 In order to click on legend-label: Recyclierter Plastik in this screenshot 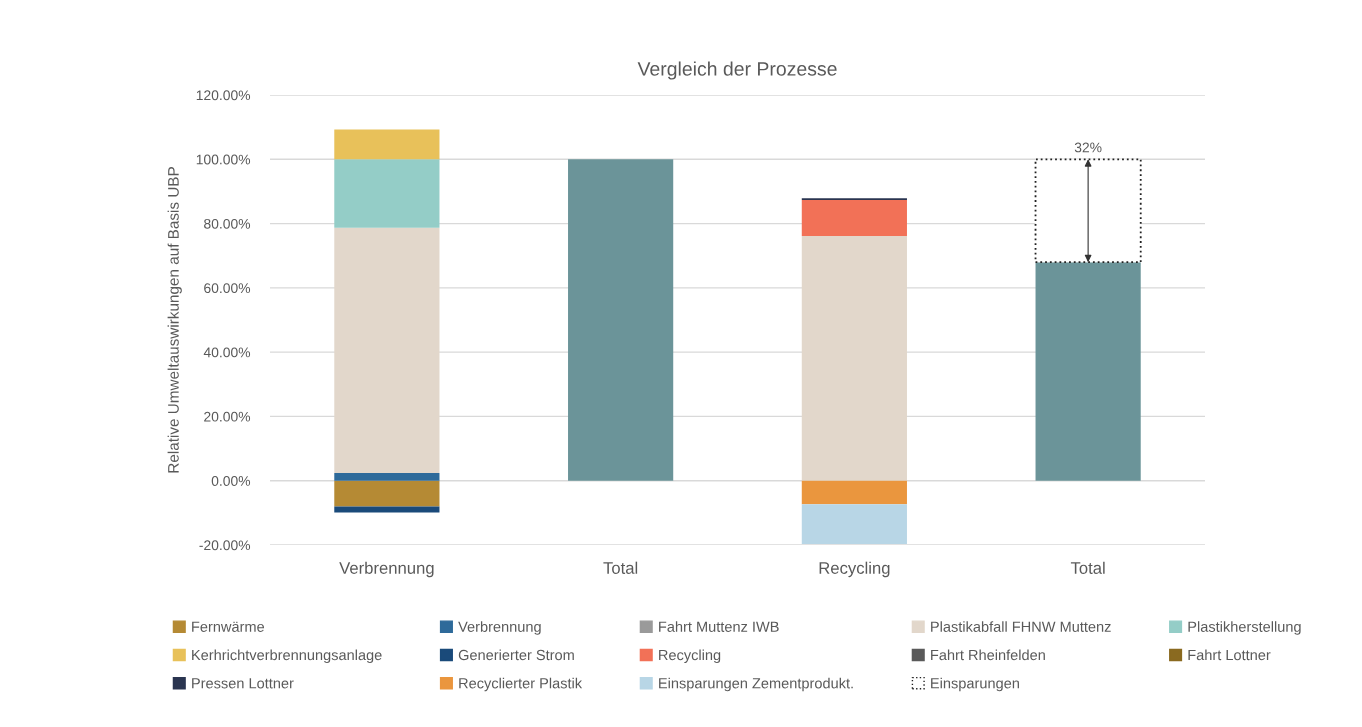, I will do `click(521, 684)`.